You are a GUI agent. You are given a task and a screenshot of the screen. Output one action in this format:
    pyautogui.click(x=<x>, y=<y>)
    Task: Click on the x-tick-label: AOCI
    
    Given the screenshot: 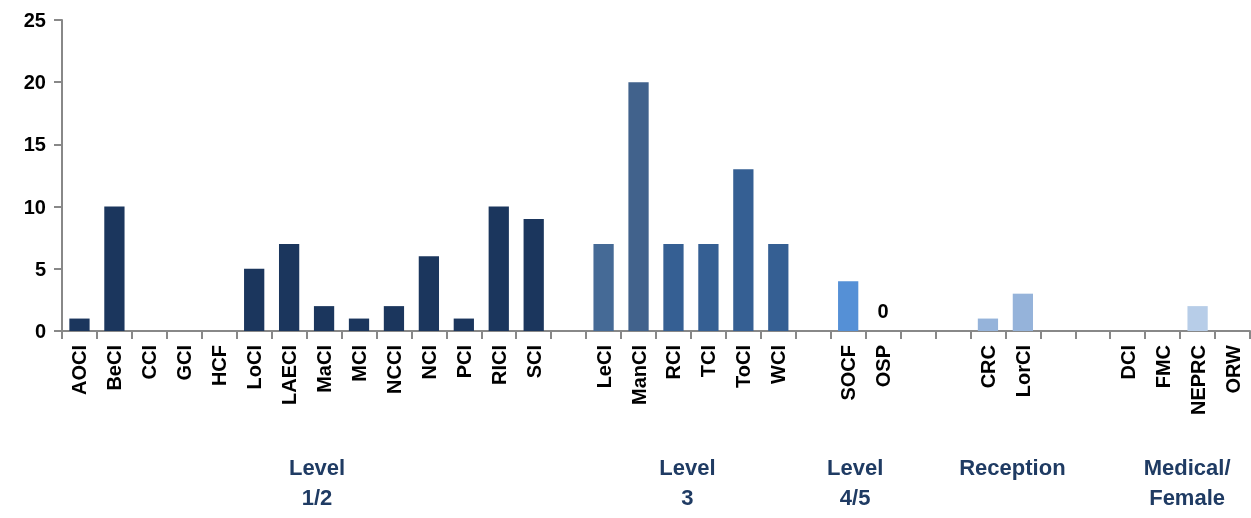 What is the action you would take?
    pyautogui.click(x=79, y=370)
    